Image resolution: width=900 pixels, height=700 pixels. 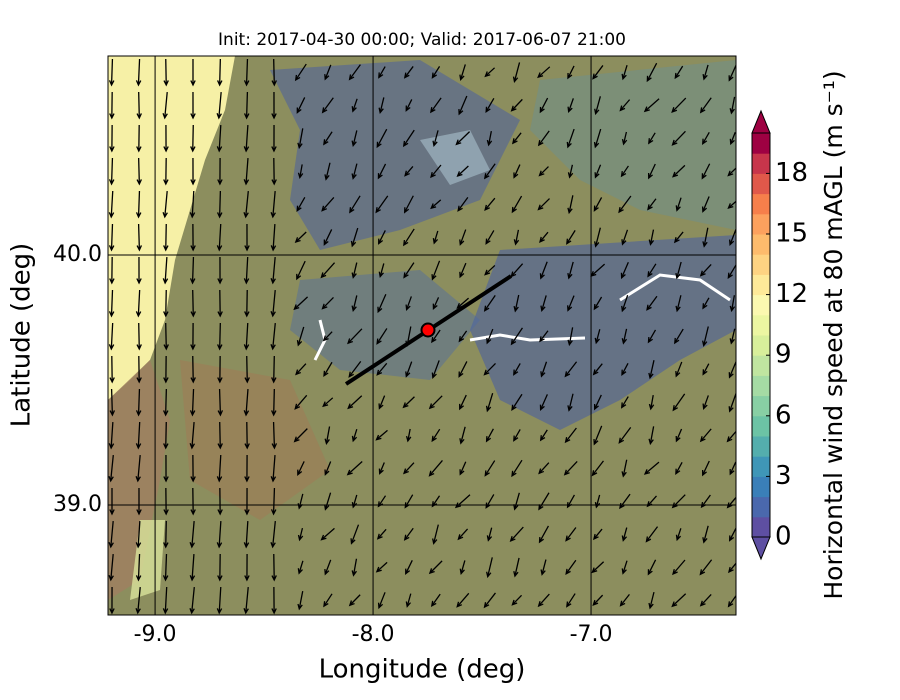 What do you see at coordinates (155, 634) in the screenshot?
I see `x-tick-label: -9.0` at bounding box center [155, 634].